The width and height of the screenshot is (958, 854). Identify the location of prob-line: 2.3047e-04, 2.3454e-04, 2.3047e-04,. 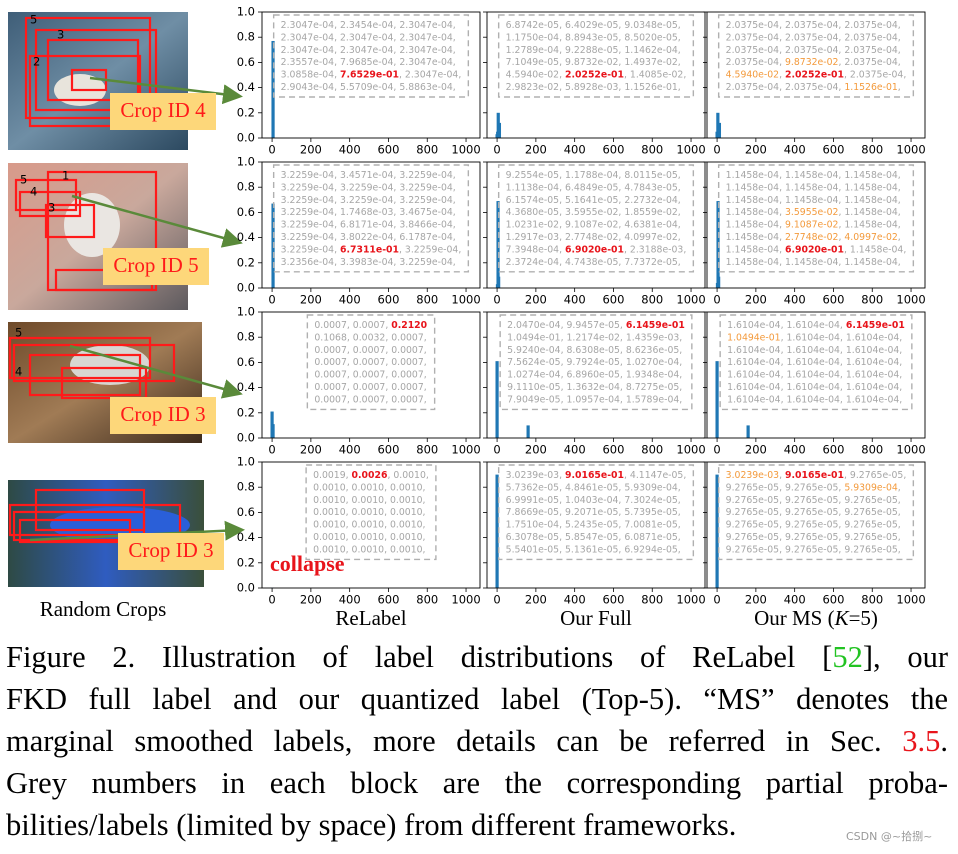
(368, 25).